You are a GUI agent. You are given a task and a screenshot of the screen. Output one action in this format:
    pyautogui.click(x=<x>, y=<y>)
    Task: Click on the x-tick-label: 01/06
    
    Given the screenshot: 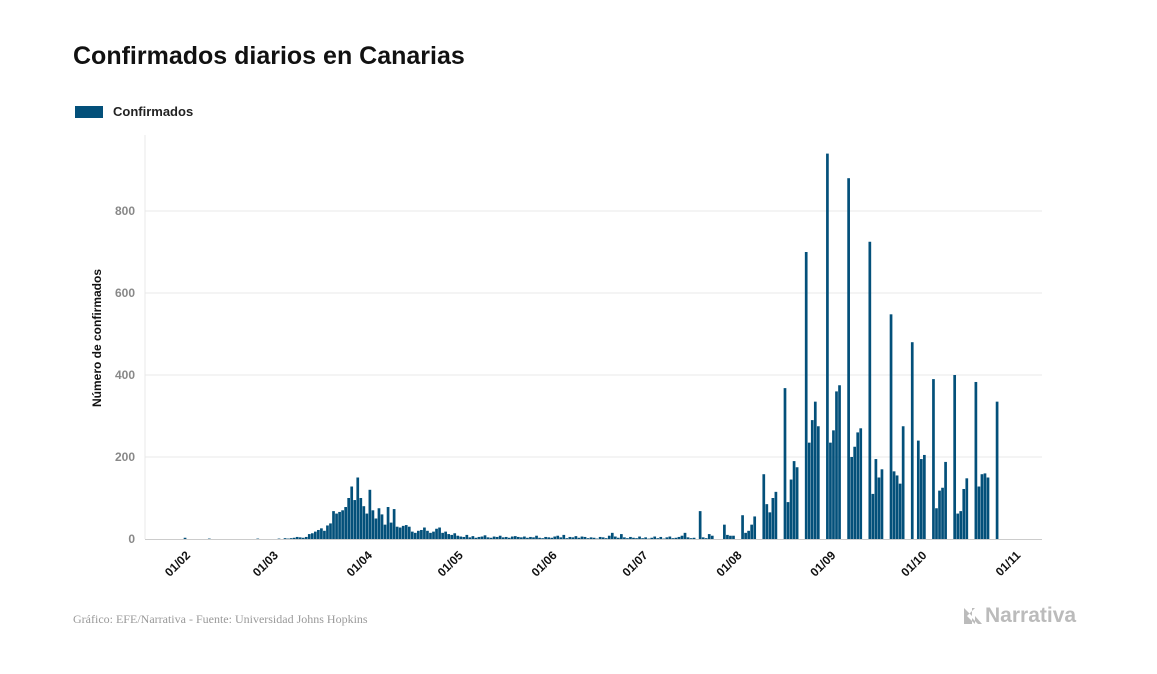 What is the action you would take?
    pyautogui.click(x=544, y=563)
    